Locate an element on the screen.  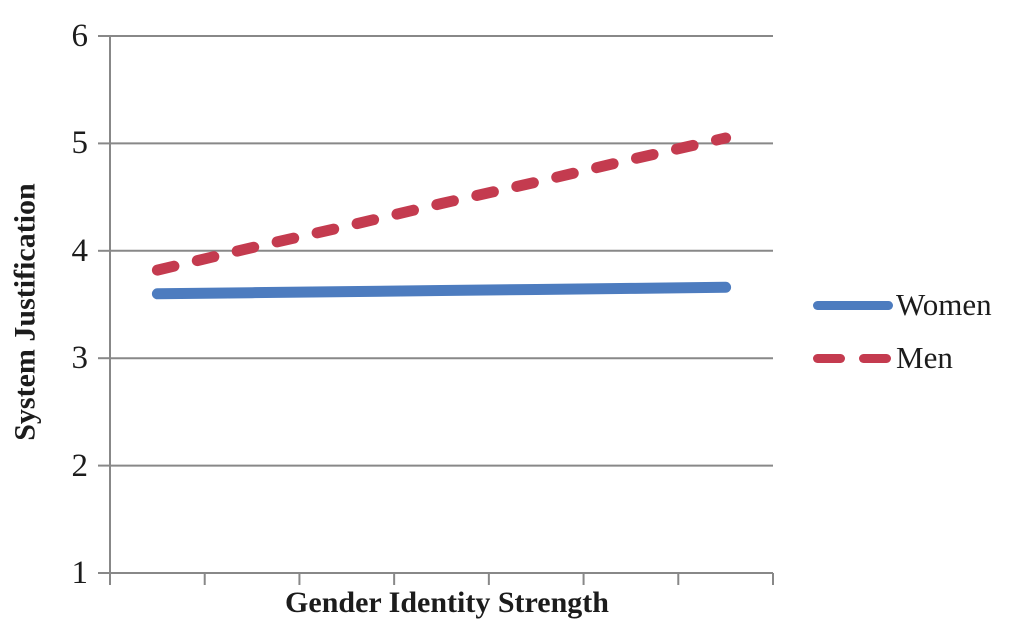
legend-label-women: Women is located at coordinates (944, 304).